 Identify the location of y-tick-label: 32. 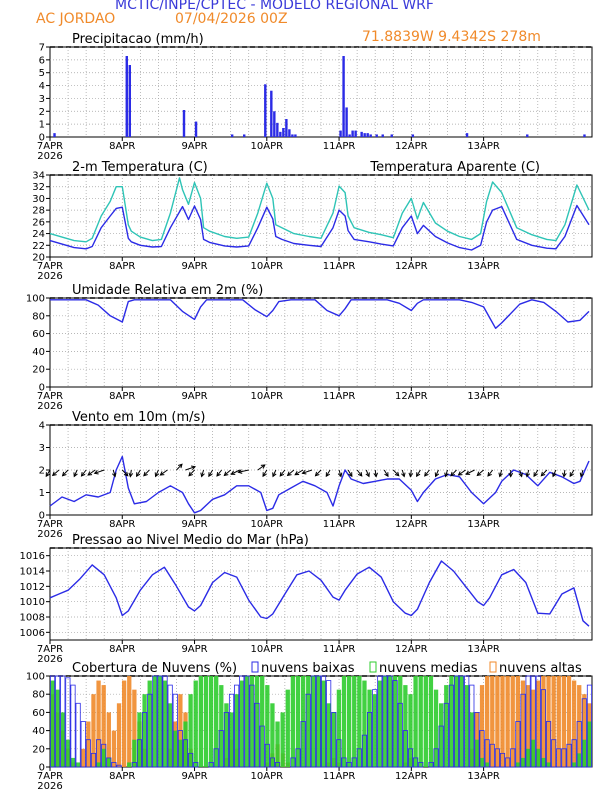
(38, 187).